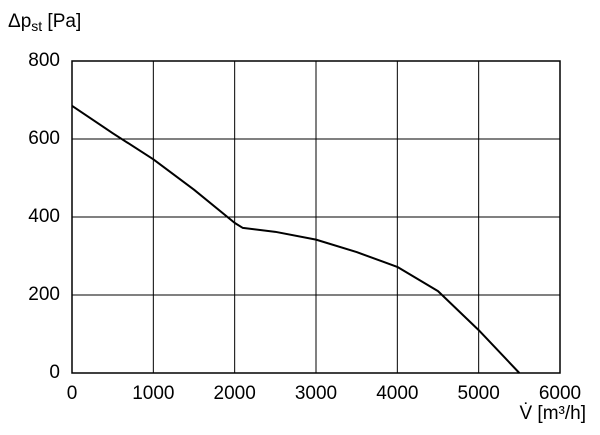 The height and width of the screenshot is (435, 600). I want to click on y-axis-label: Δpst [Pa], so click(44, 22).